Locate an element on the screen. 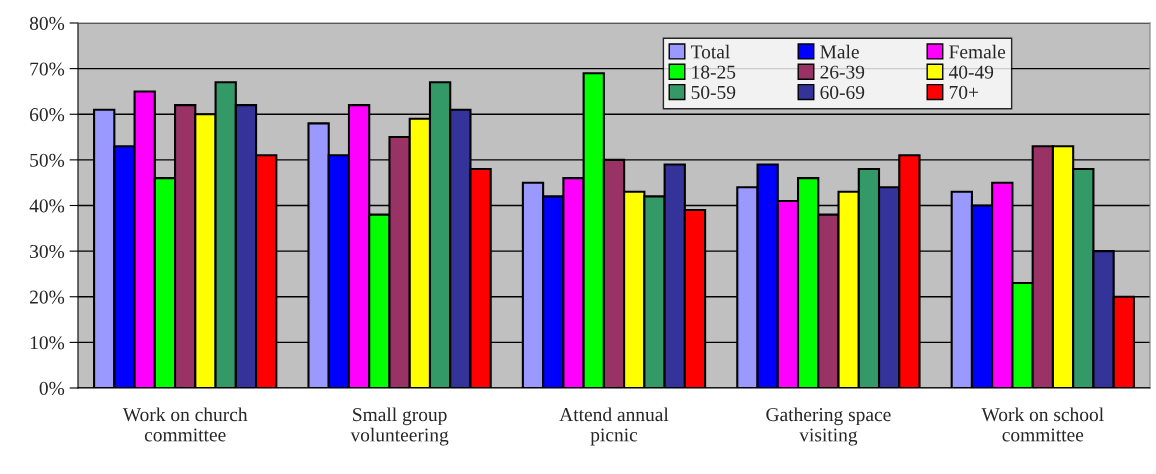 The height and width of the screenshot is (474, 1156). y-tick-label: 10% is located at coordinates (47, 343).